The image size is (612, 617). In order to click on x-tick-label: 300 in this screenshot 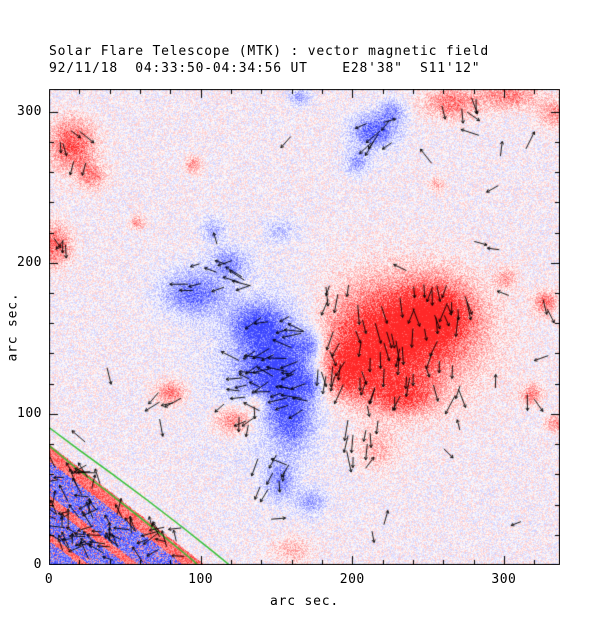, I will do `click(504, 579)`.